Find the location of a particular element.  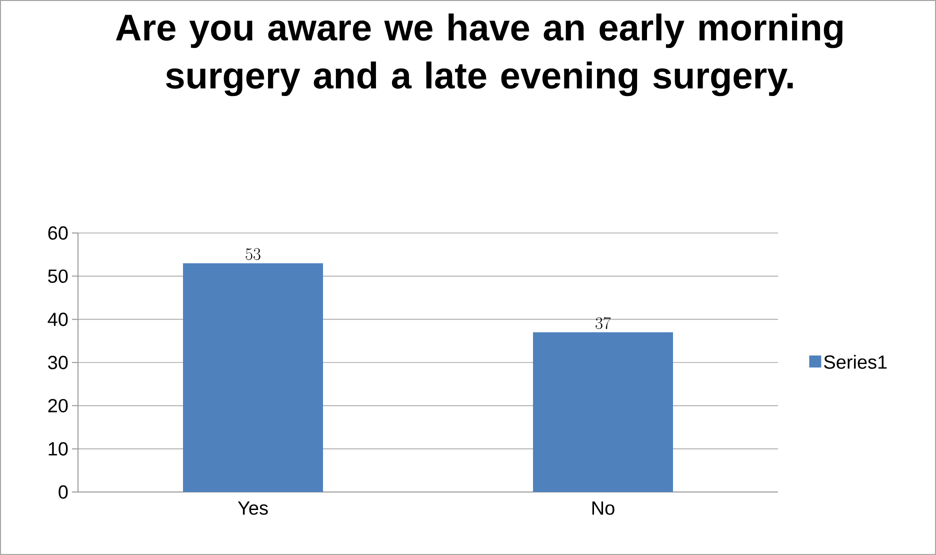

data-label: 53 is located at coordinates (253, 254).